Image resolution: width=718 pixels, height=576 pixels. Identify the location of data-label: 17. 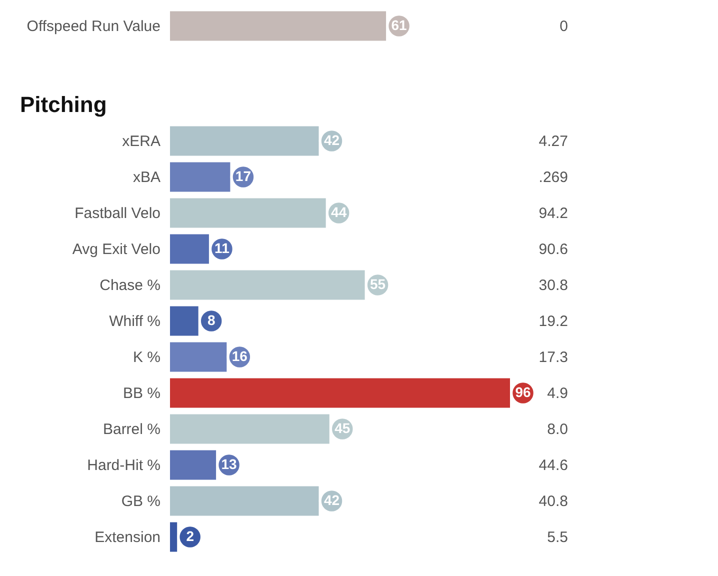
(243, 176).